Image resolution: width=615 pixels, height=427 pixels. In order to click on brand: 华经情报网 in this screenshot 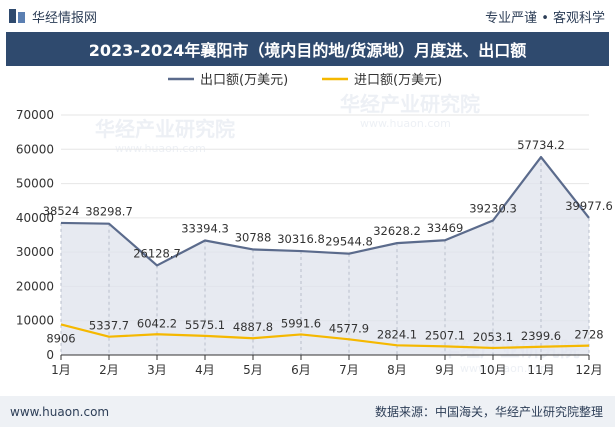, I will do `click(52, 16)`.